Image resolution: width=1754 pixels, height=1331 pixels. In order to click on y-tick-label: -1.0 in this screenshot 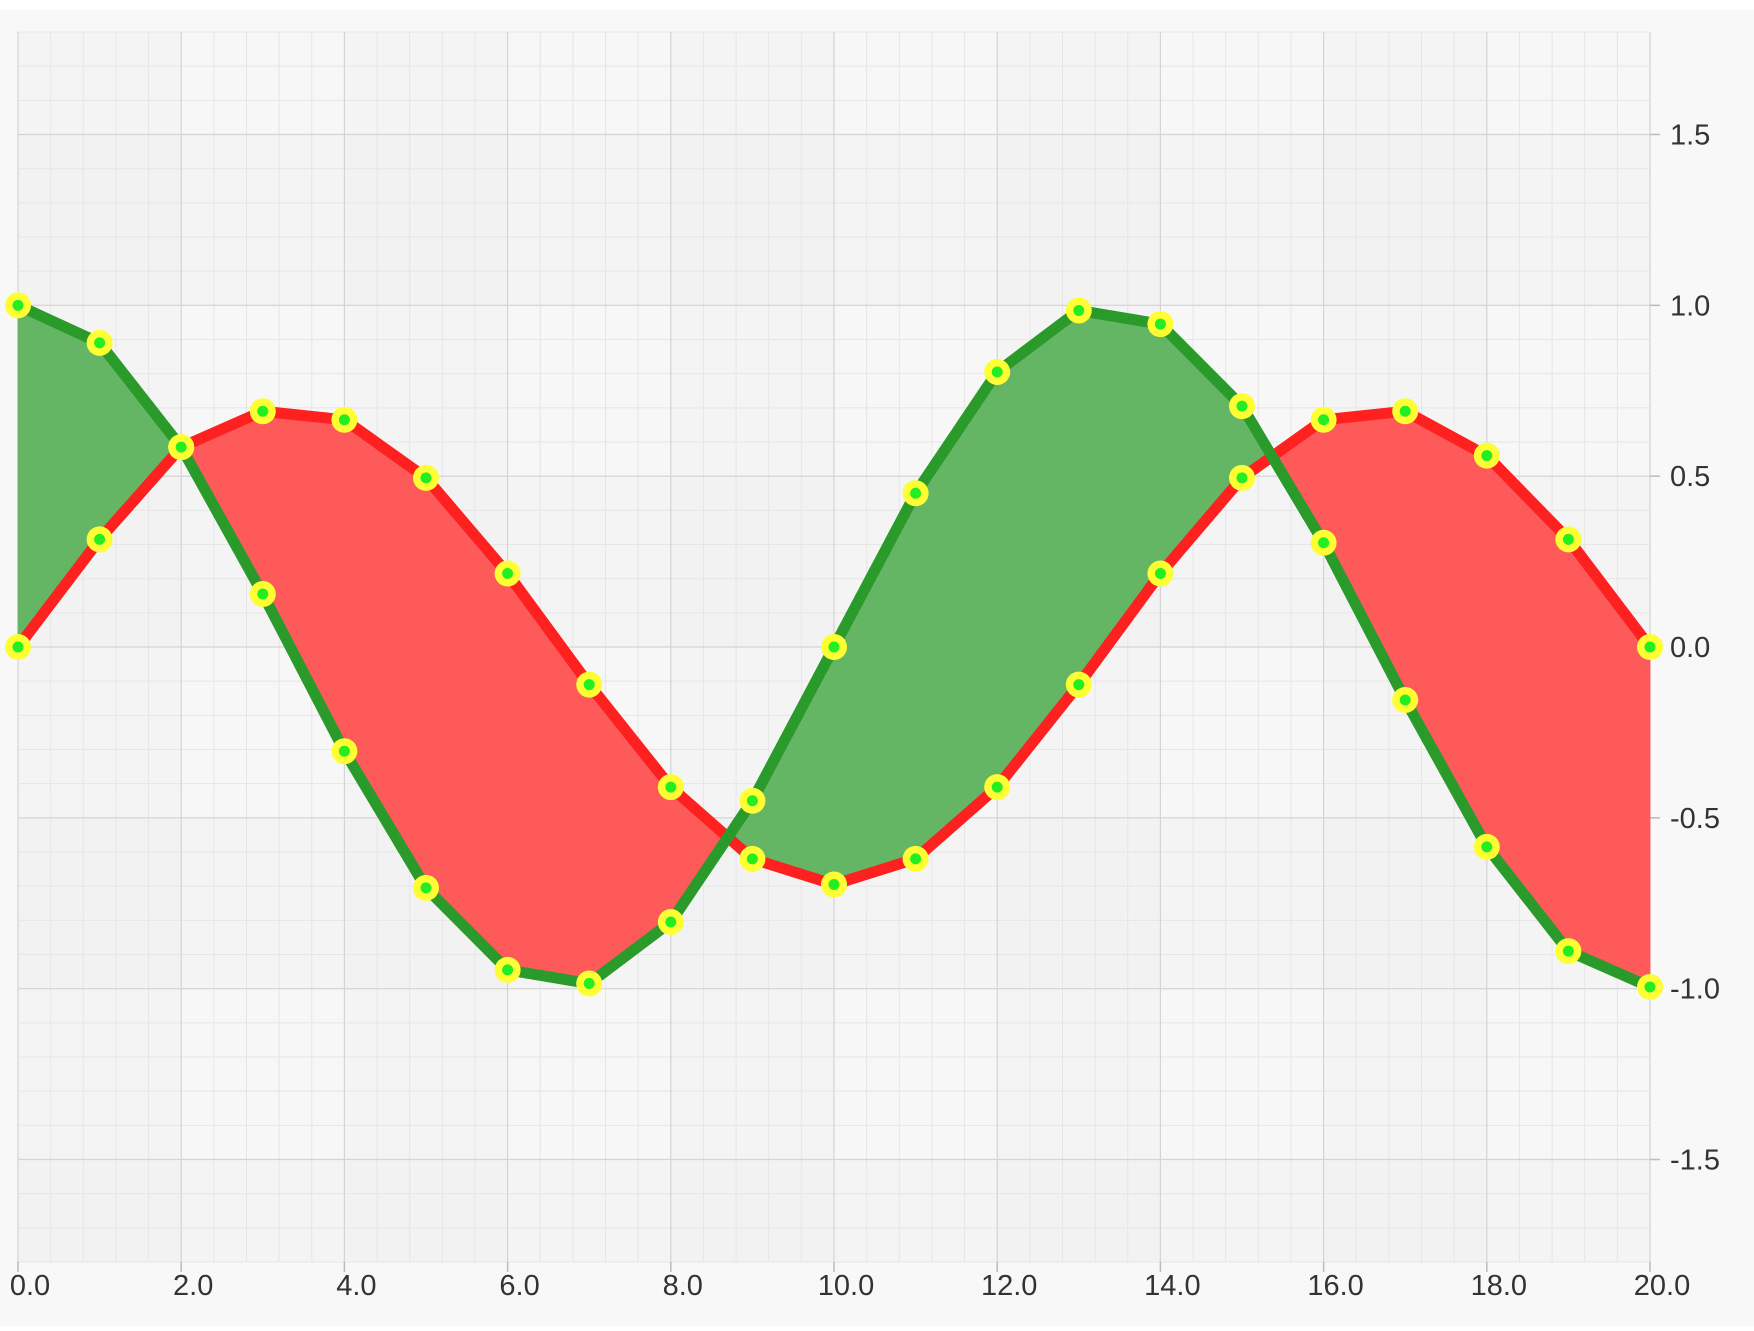, I will do `click(1695, 990)`.